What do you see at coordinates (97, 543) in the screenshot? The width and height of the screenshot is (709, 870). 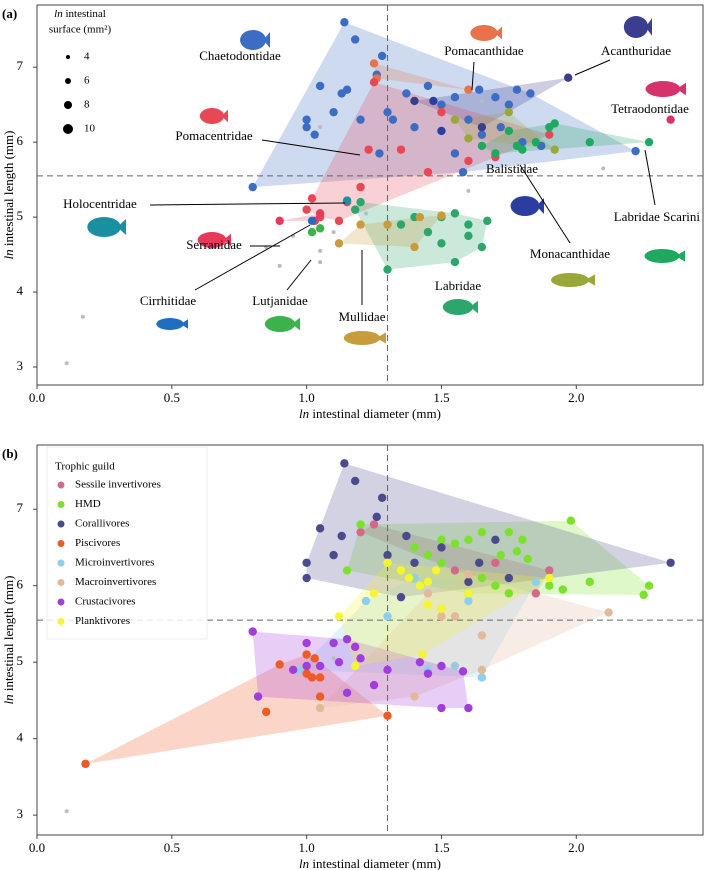 I see `legend-label: Piscivores` at bounding box center [97, 543].